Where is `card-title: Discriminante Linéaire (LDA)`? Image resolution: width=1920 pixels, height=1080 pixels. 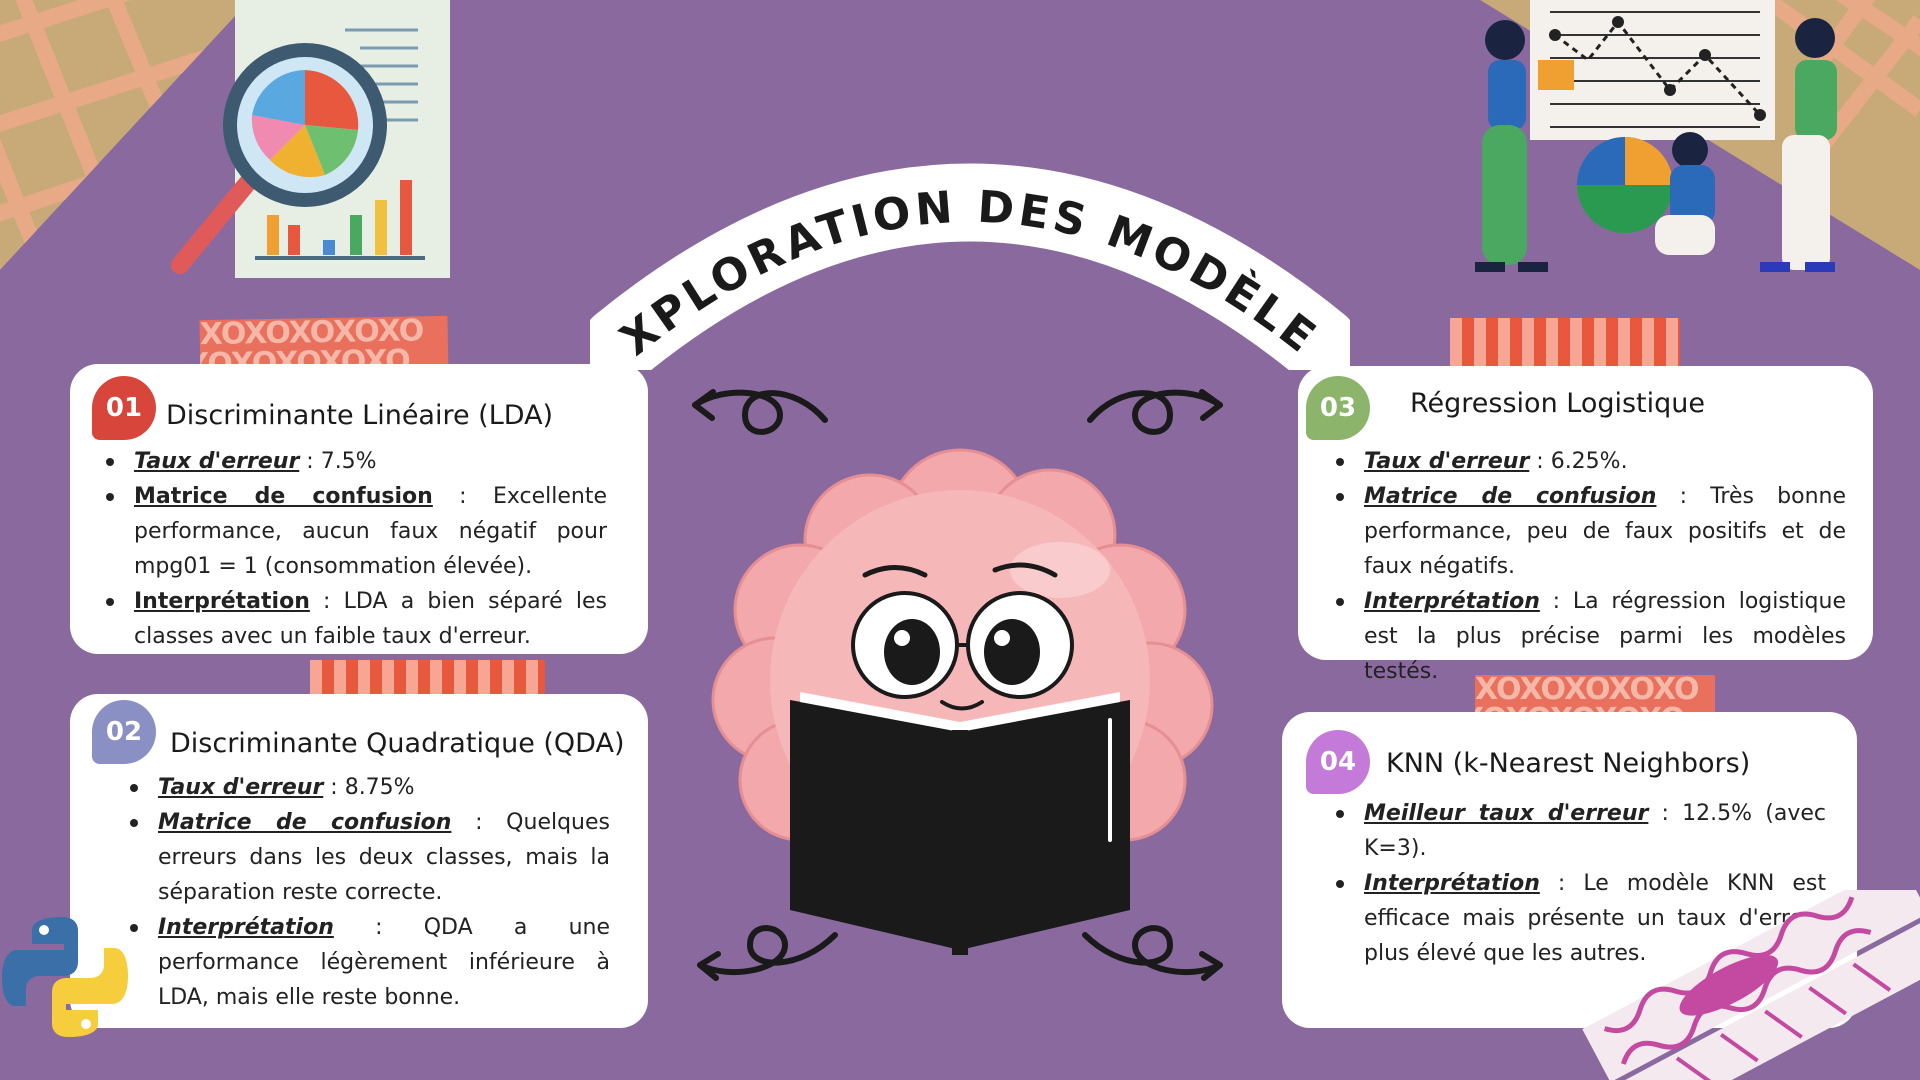 card-title: Discriminante Linéaire (LDA) is located at coordinates (360, 415).